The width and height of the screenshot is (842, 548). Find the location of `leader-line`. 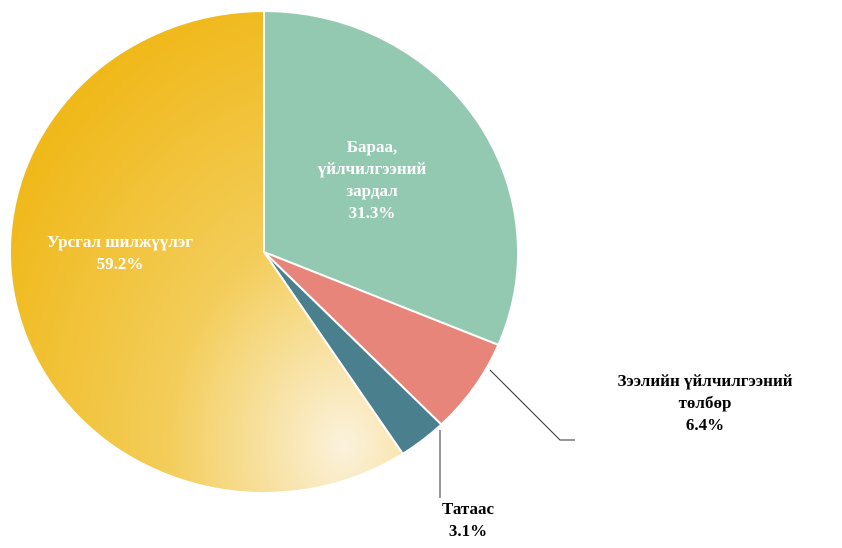

leader-line is located at coordinates (532, 405).